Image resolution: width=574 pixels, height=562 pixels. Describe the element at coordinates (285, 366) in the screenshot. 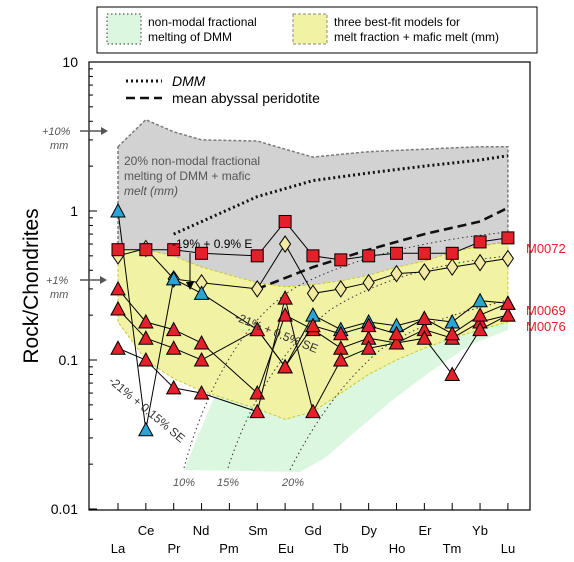

I see `series-1-point-eu` at that location.